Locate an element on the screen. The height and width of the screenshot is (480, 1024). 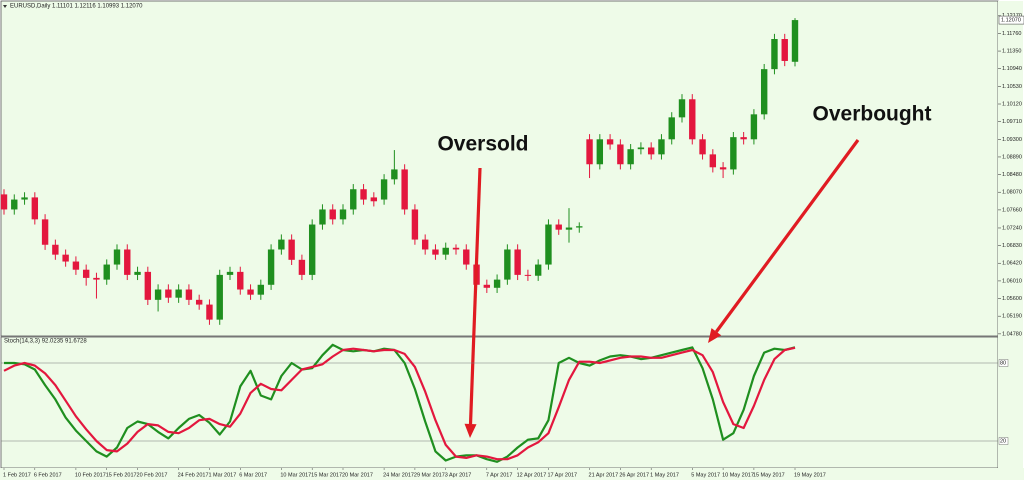
x-tick-label: 15 May 2017 is located at coordinates (769, 475).